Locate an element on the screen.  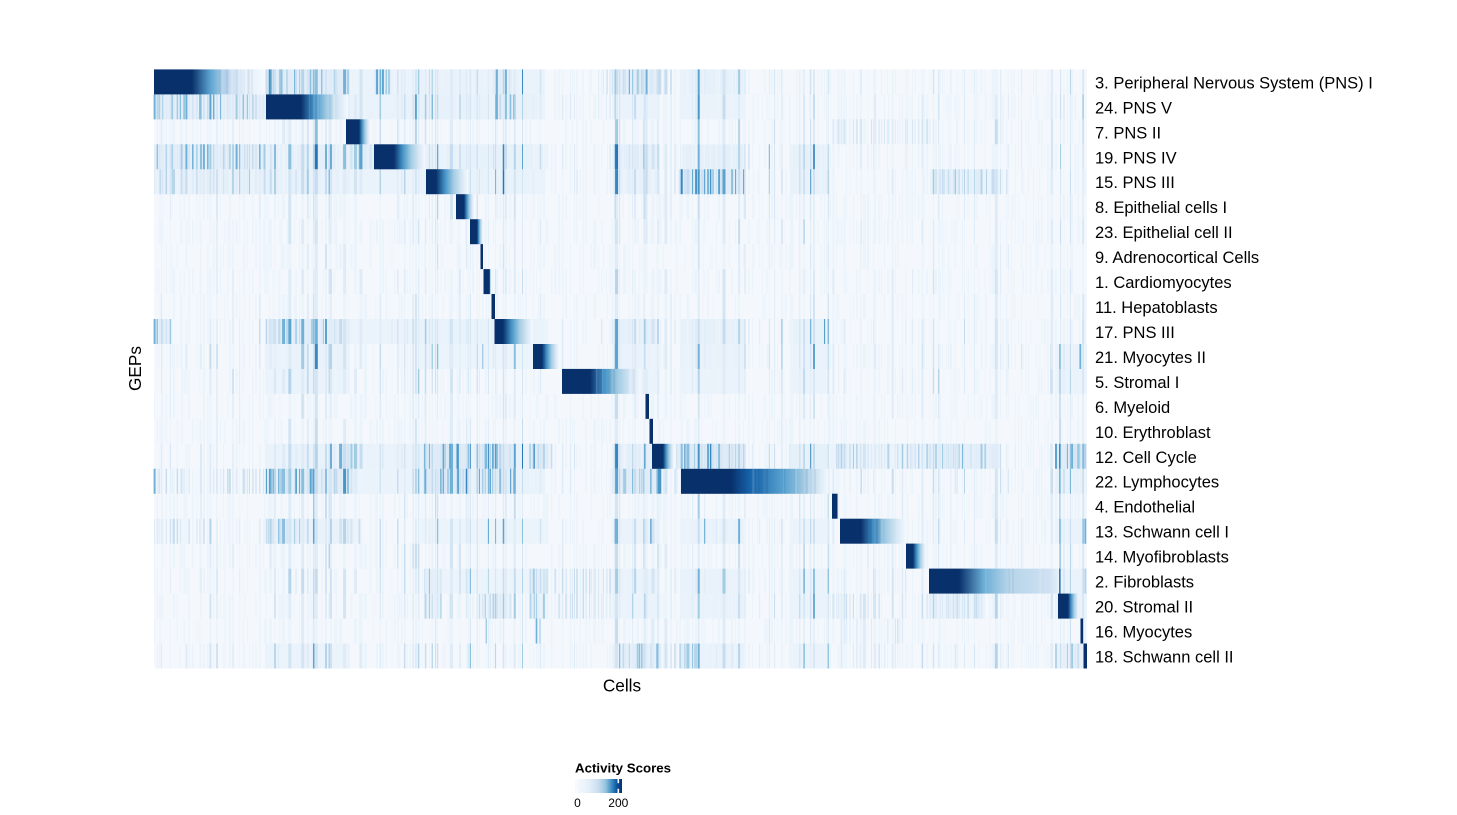
svg-text: 0 is located at coordinates (577, 803).